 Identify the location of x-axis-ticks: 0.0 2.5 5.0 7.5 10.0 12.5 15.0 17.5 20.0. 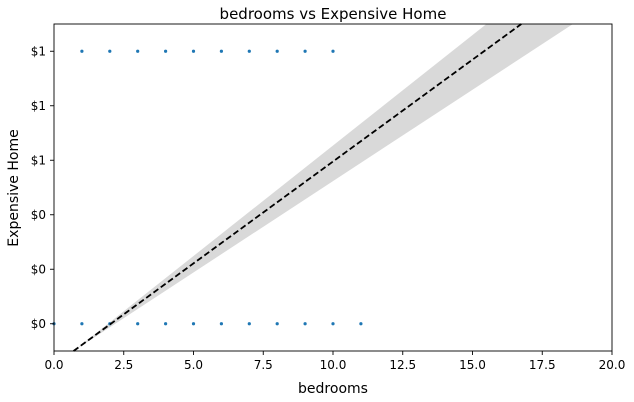
(334, 361).